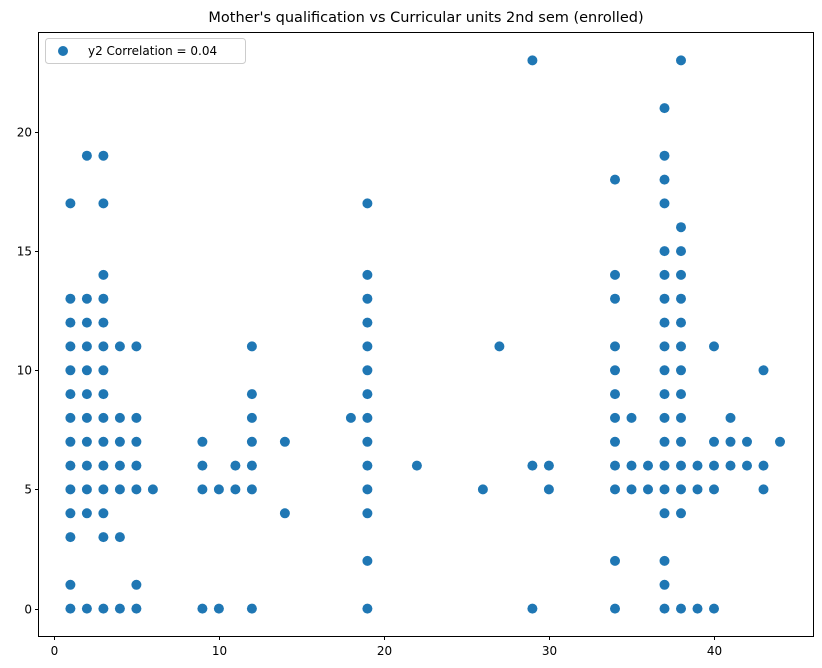 This screenshot has height=668, width=822. What do you see at coordinates (549, 651) in the screenshot?
I see `x-tick-label: 30` at bounding box center [549, 651].